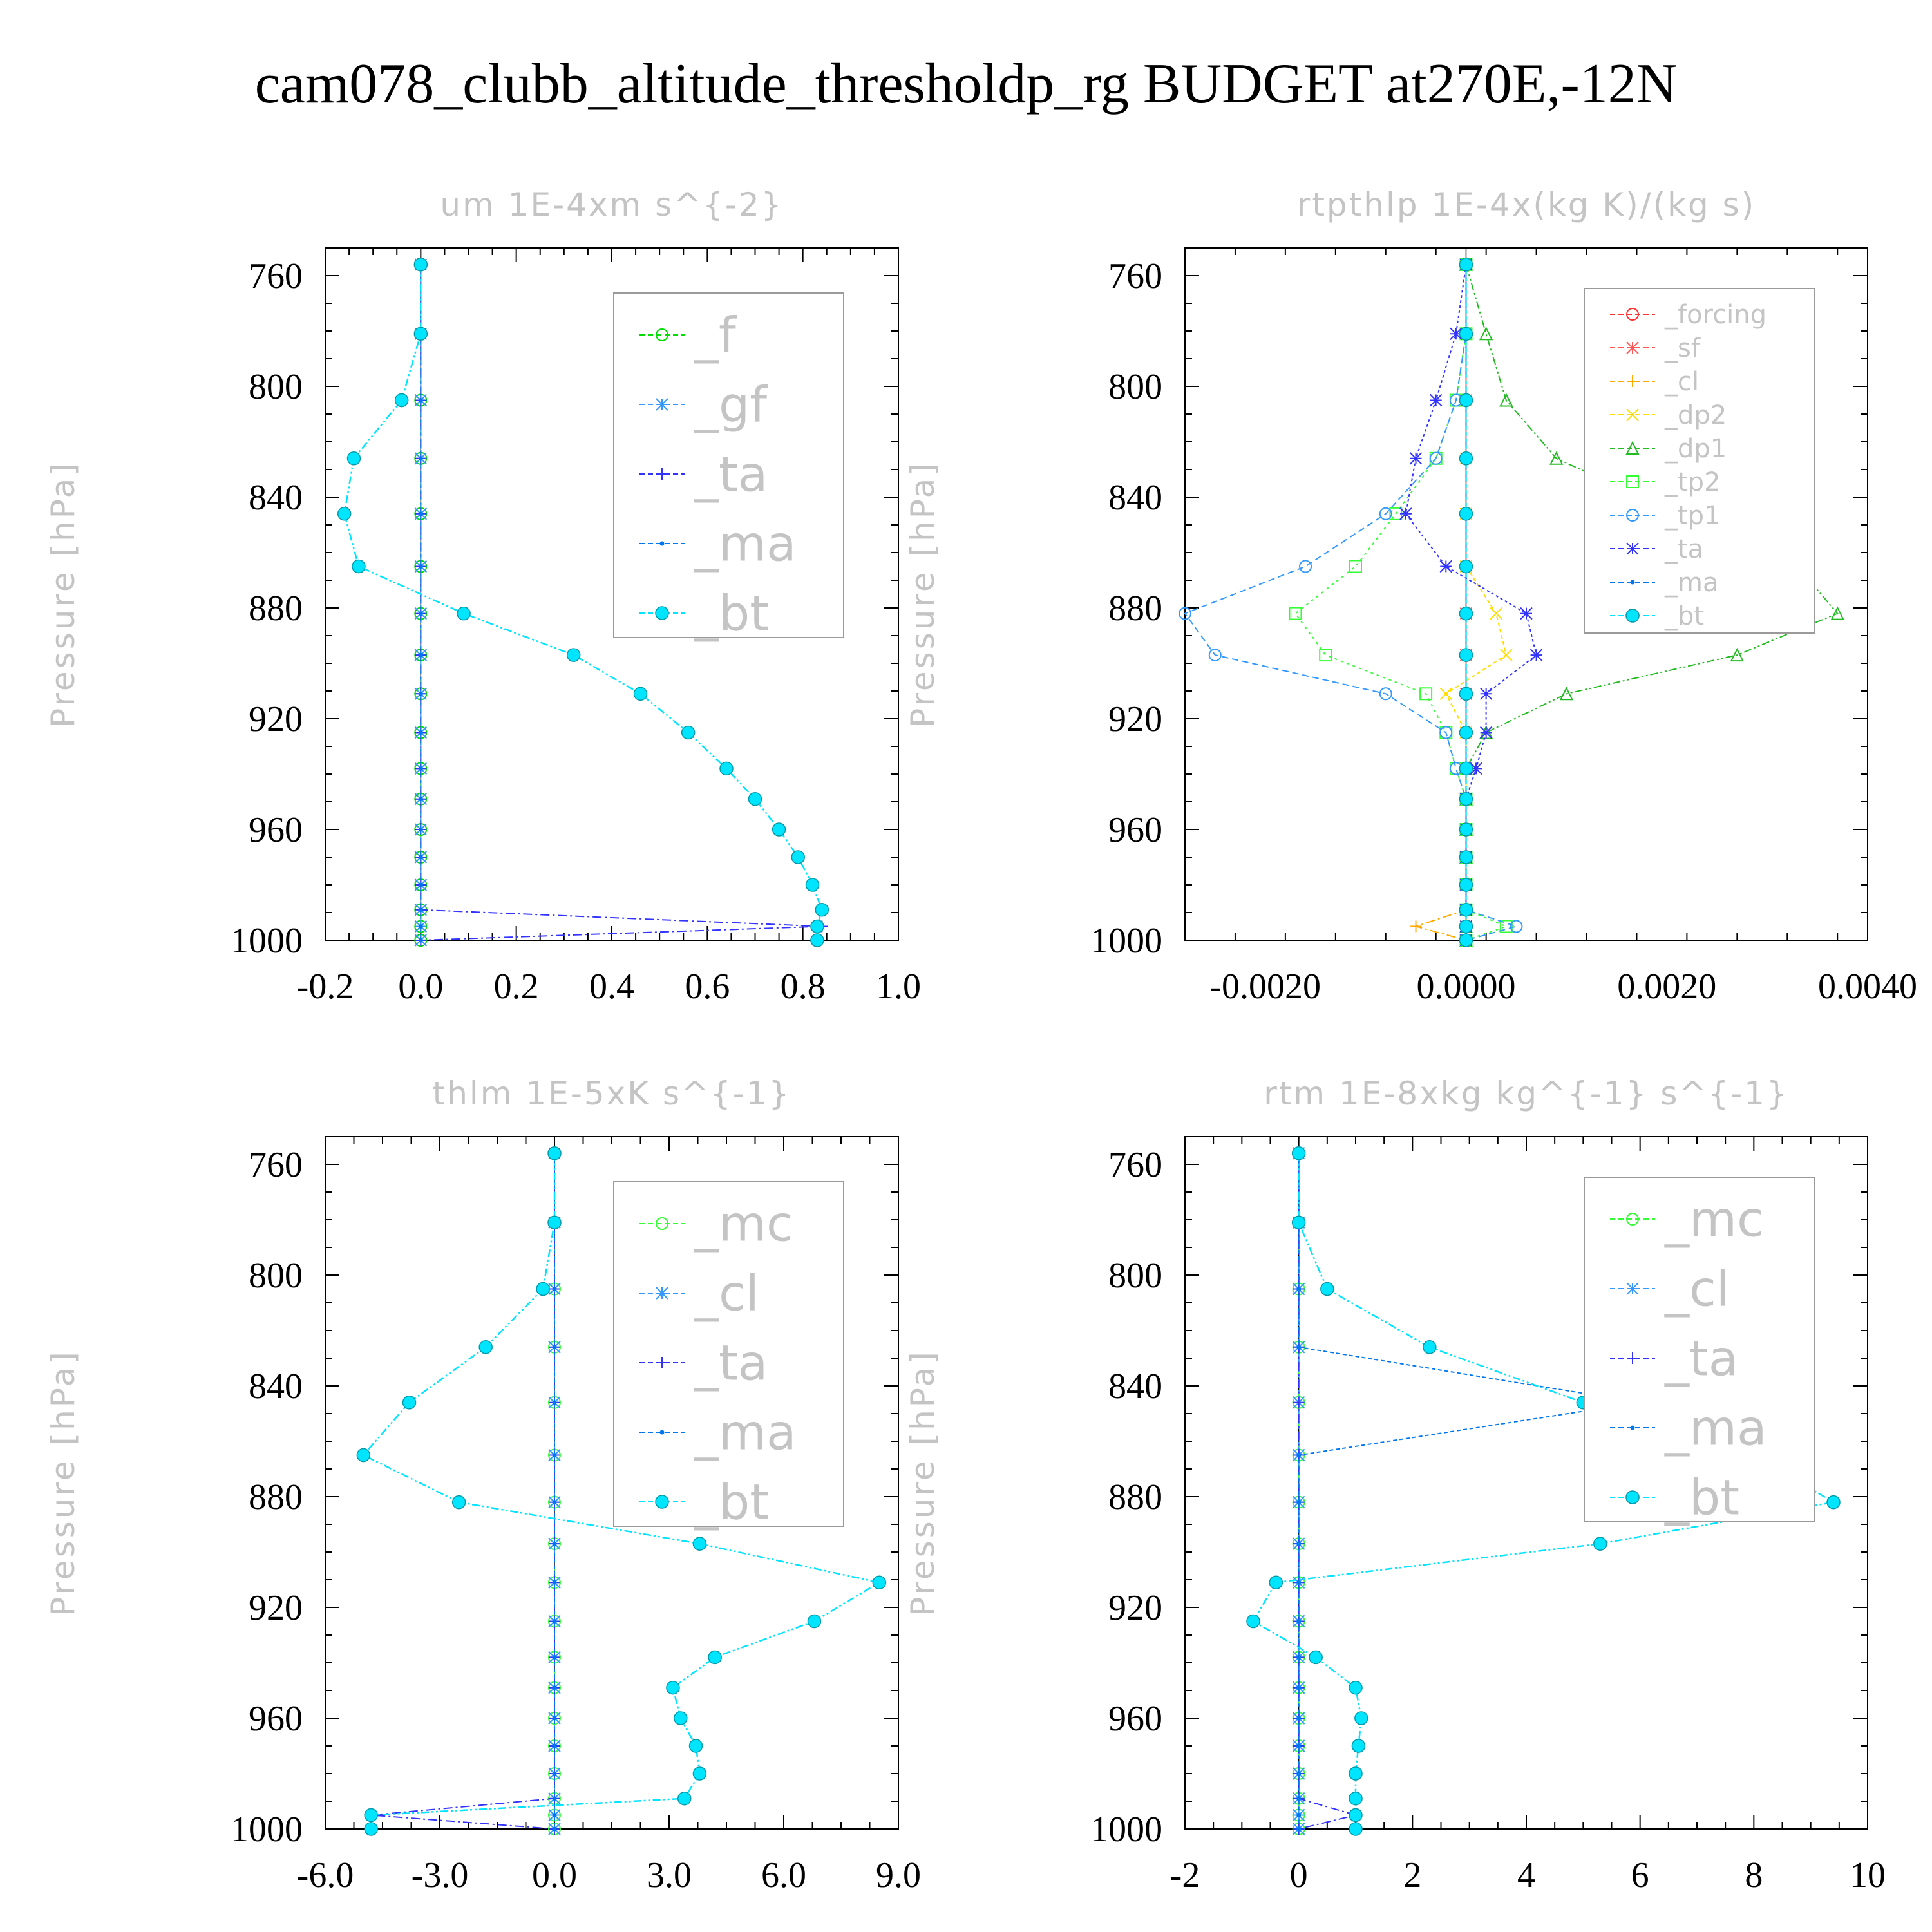 This screenshot has height=1932, width=1932. I want to click on legend-label: _tp2, so click(1692, 482).